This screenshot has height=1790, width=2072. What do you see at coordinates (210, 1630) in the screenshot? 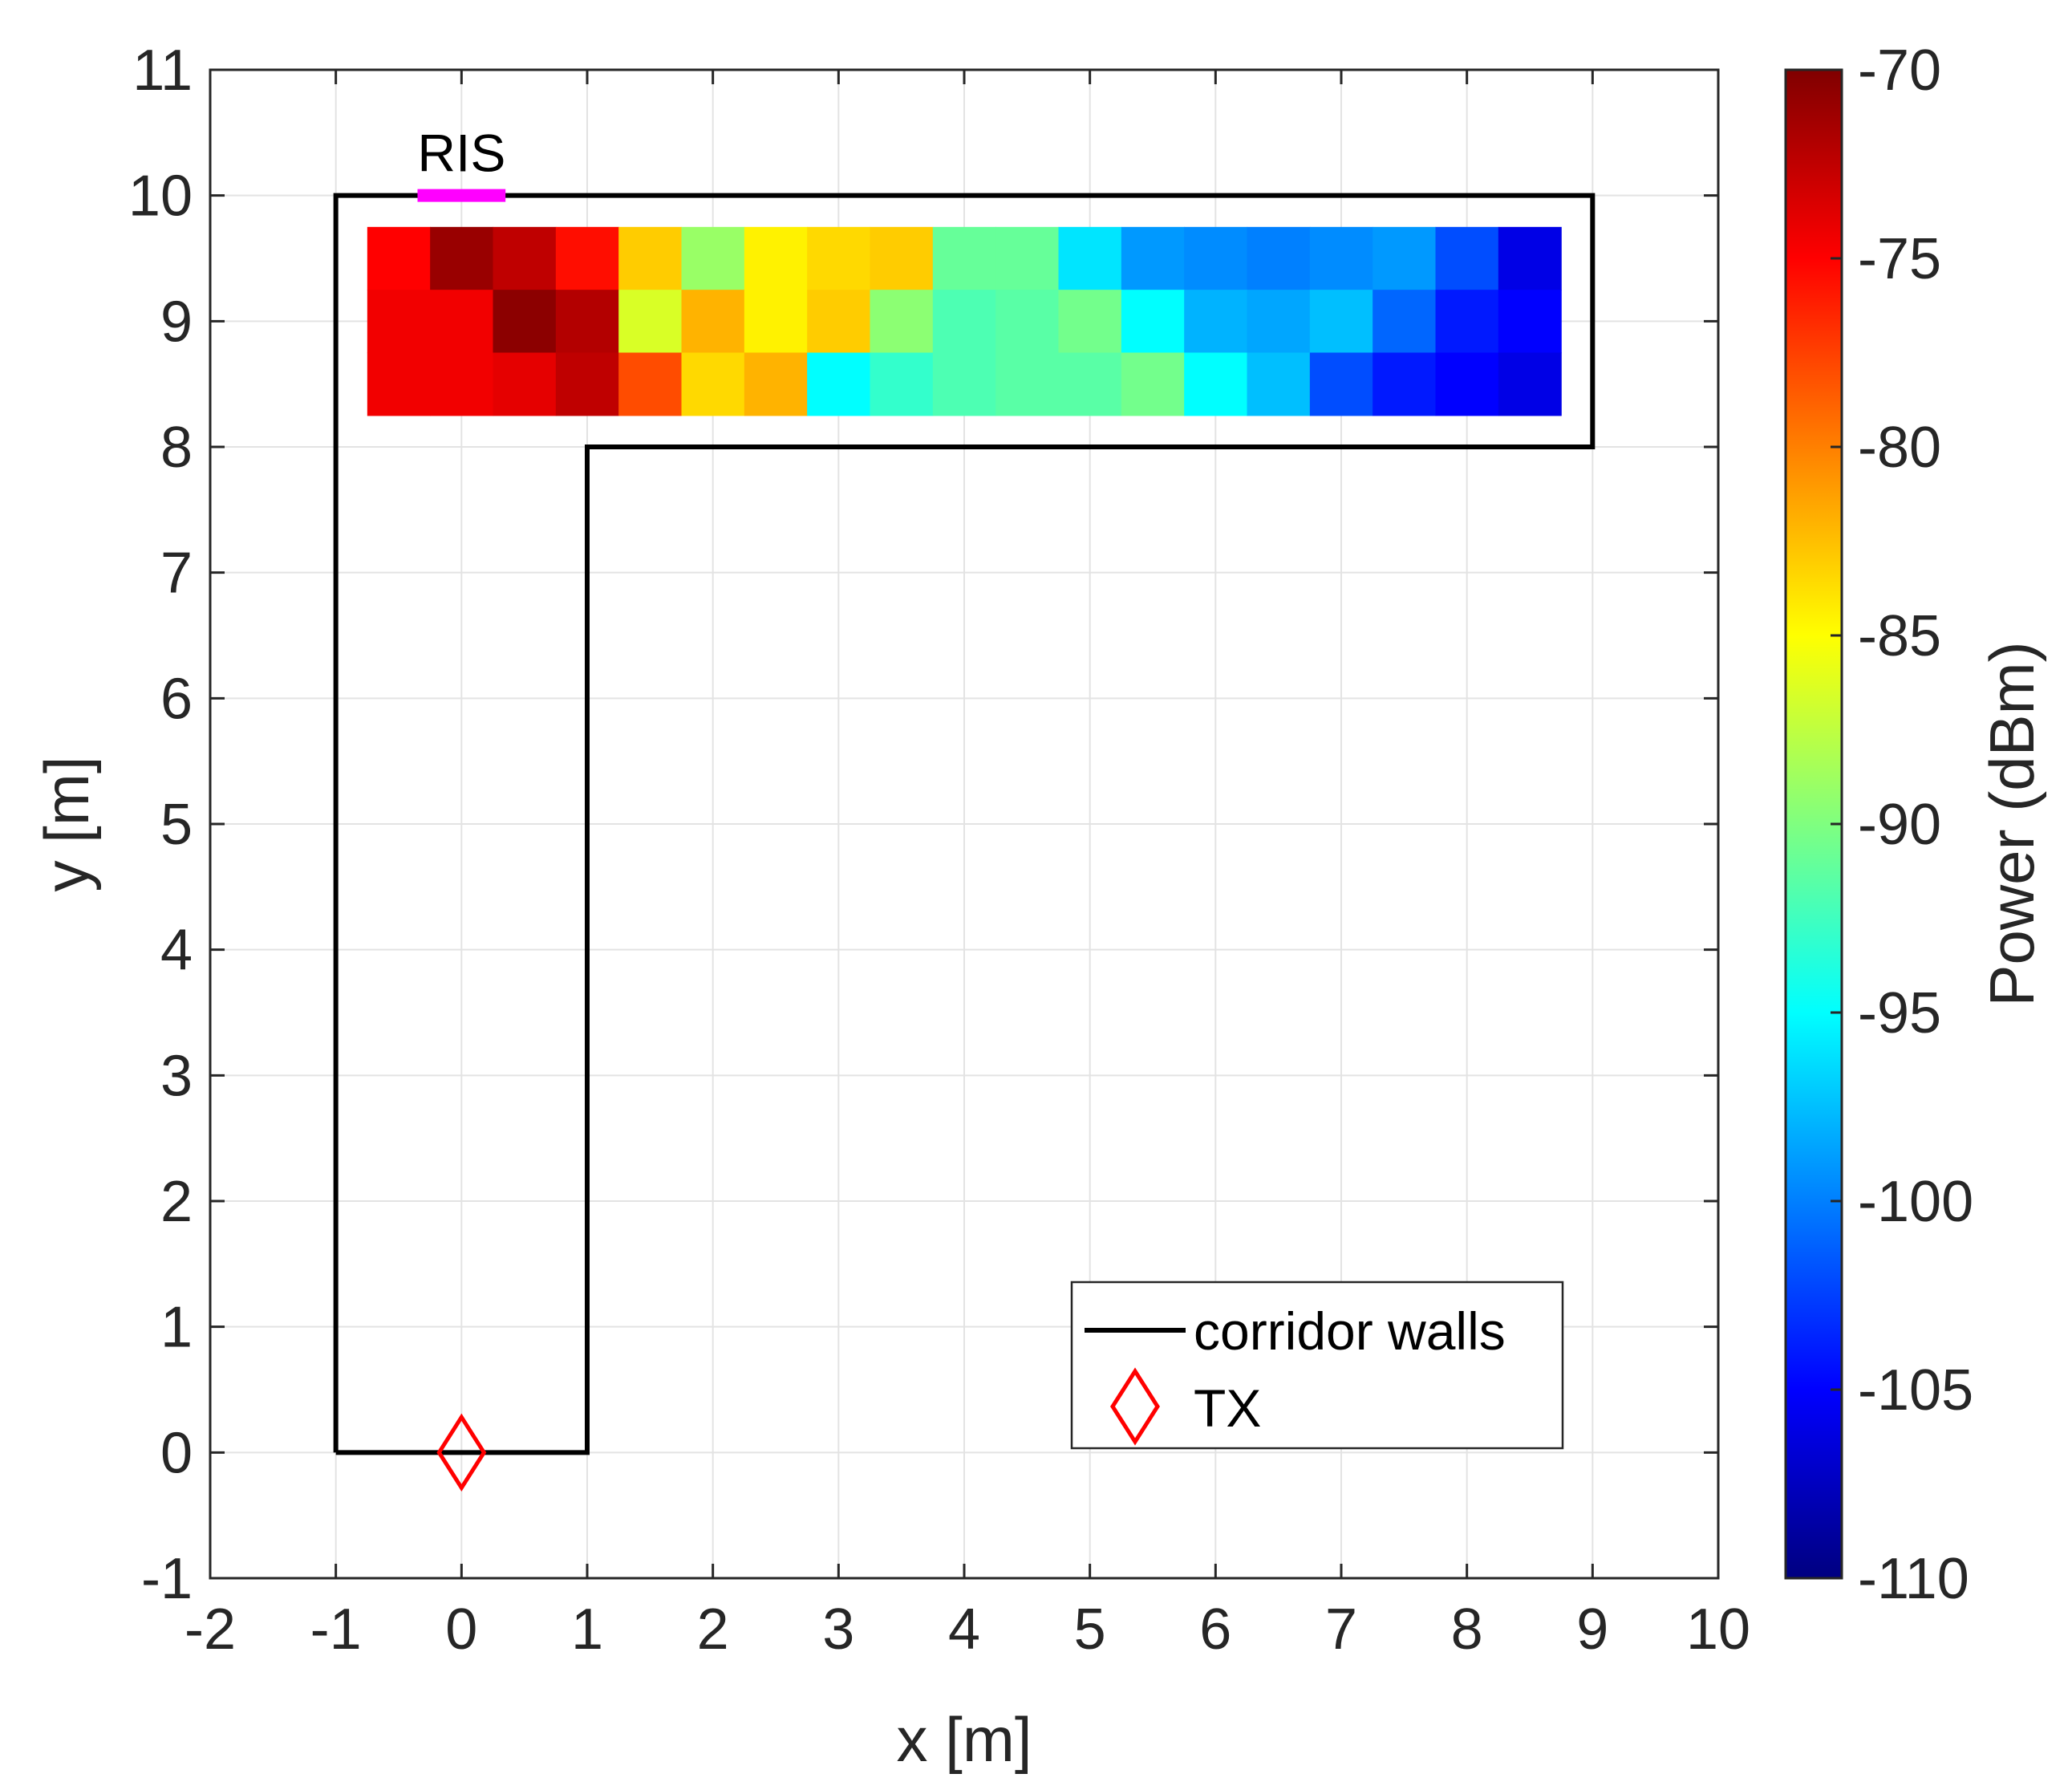
I see `x-tick-label: -2` at bounding box center [210, 1630].